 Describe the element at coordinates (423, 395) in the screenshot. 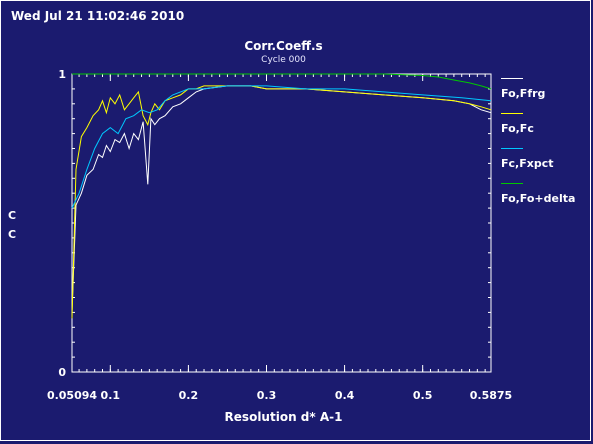

I see `x-tick-label: 0.5` at that location.